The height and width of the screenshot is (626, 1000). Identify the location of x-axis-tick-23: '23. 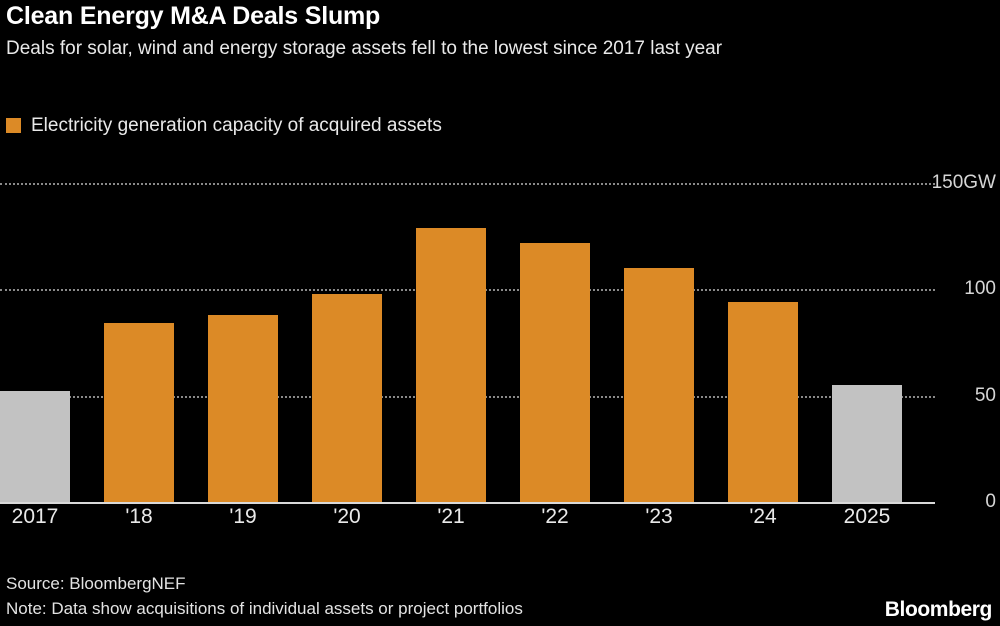
(659, 516).